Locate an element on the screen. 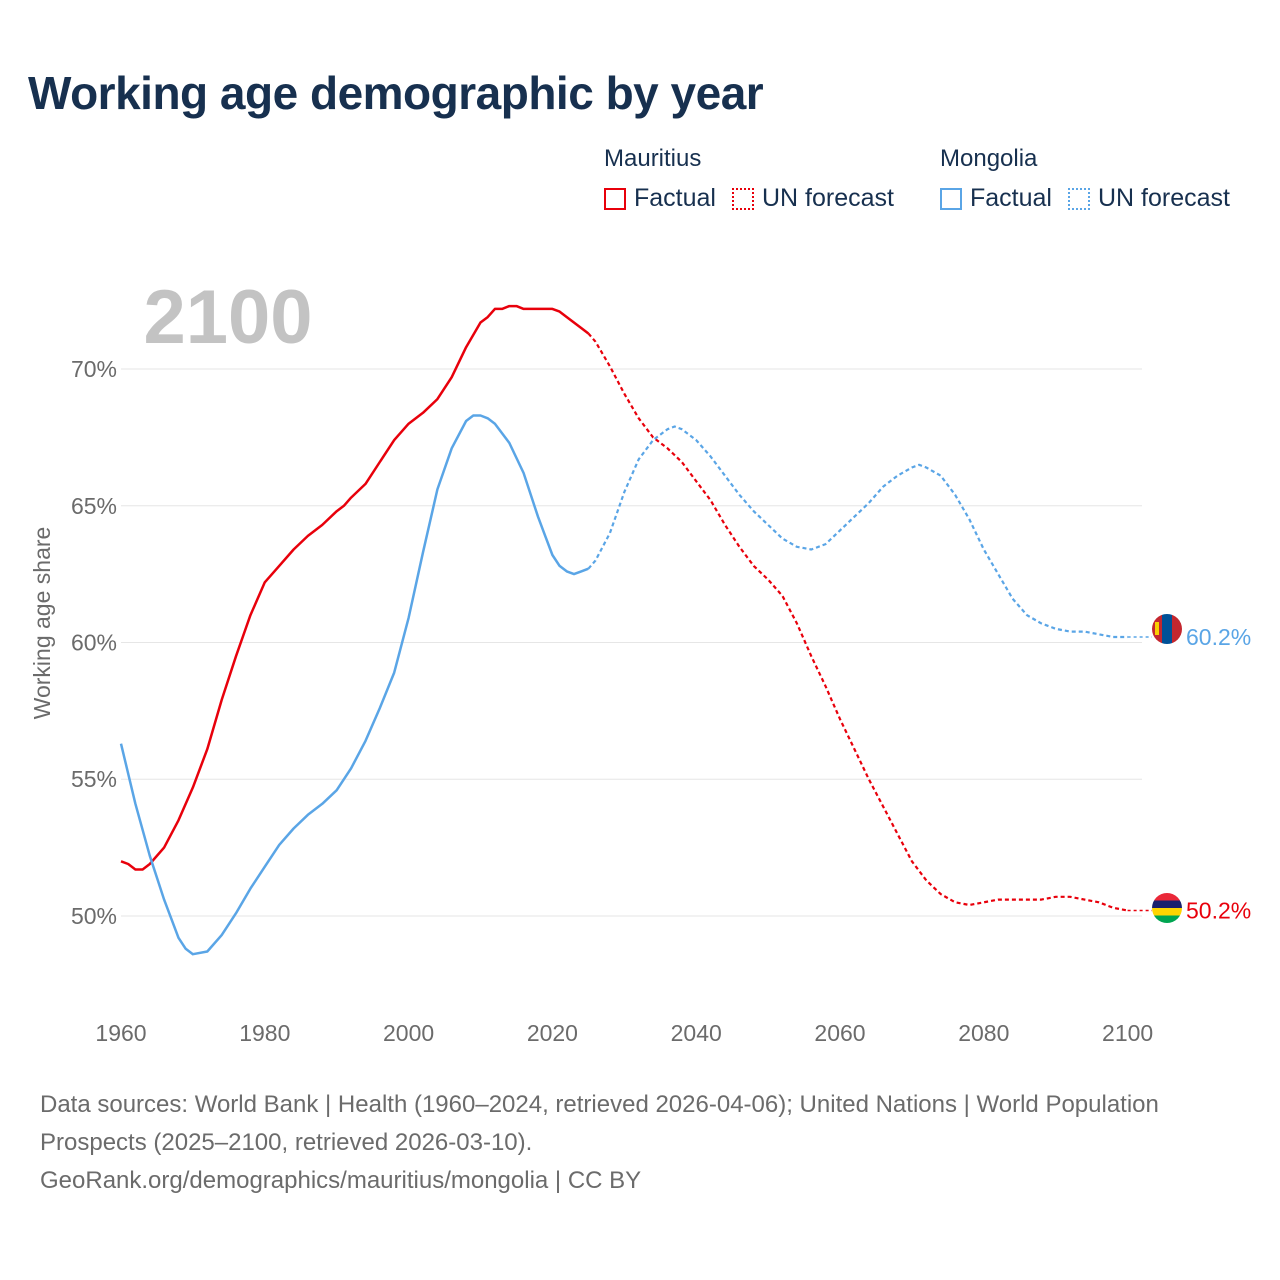  y-tick-label: 60% is located at coordinates (94, 643).